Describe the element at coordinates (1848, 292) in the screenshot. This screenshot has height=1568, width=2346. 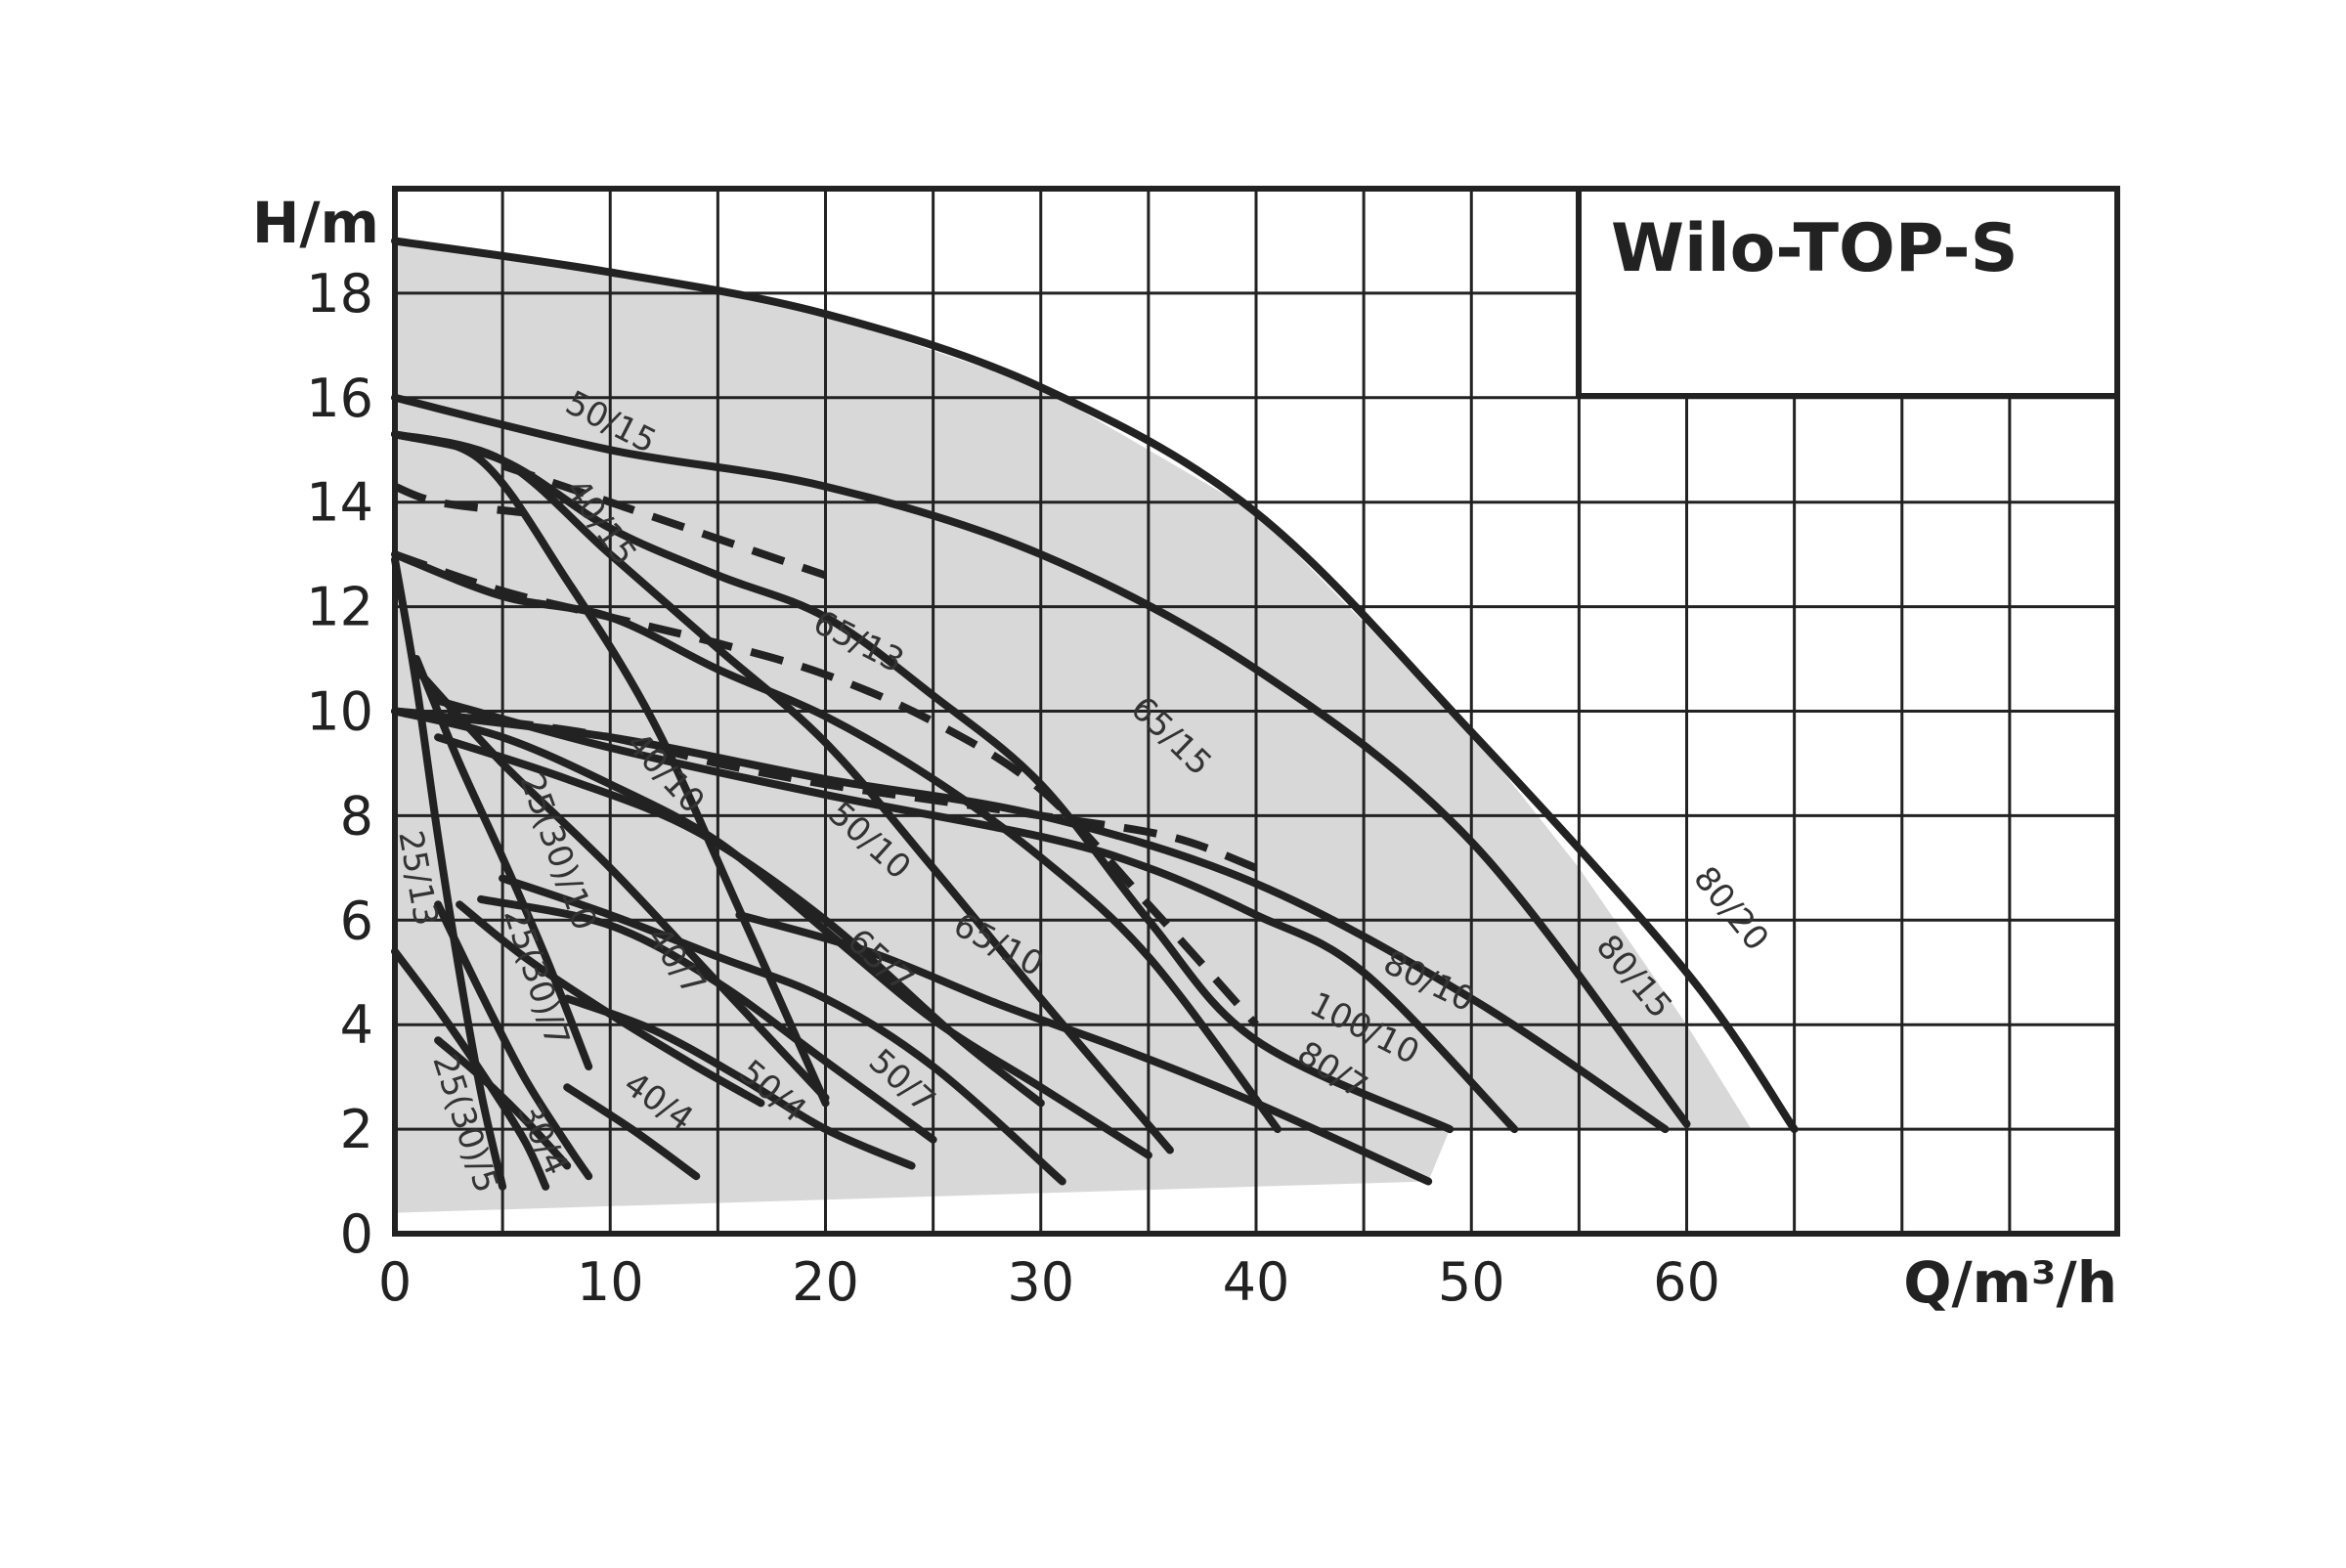
I see `legend-box` at that location.